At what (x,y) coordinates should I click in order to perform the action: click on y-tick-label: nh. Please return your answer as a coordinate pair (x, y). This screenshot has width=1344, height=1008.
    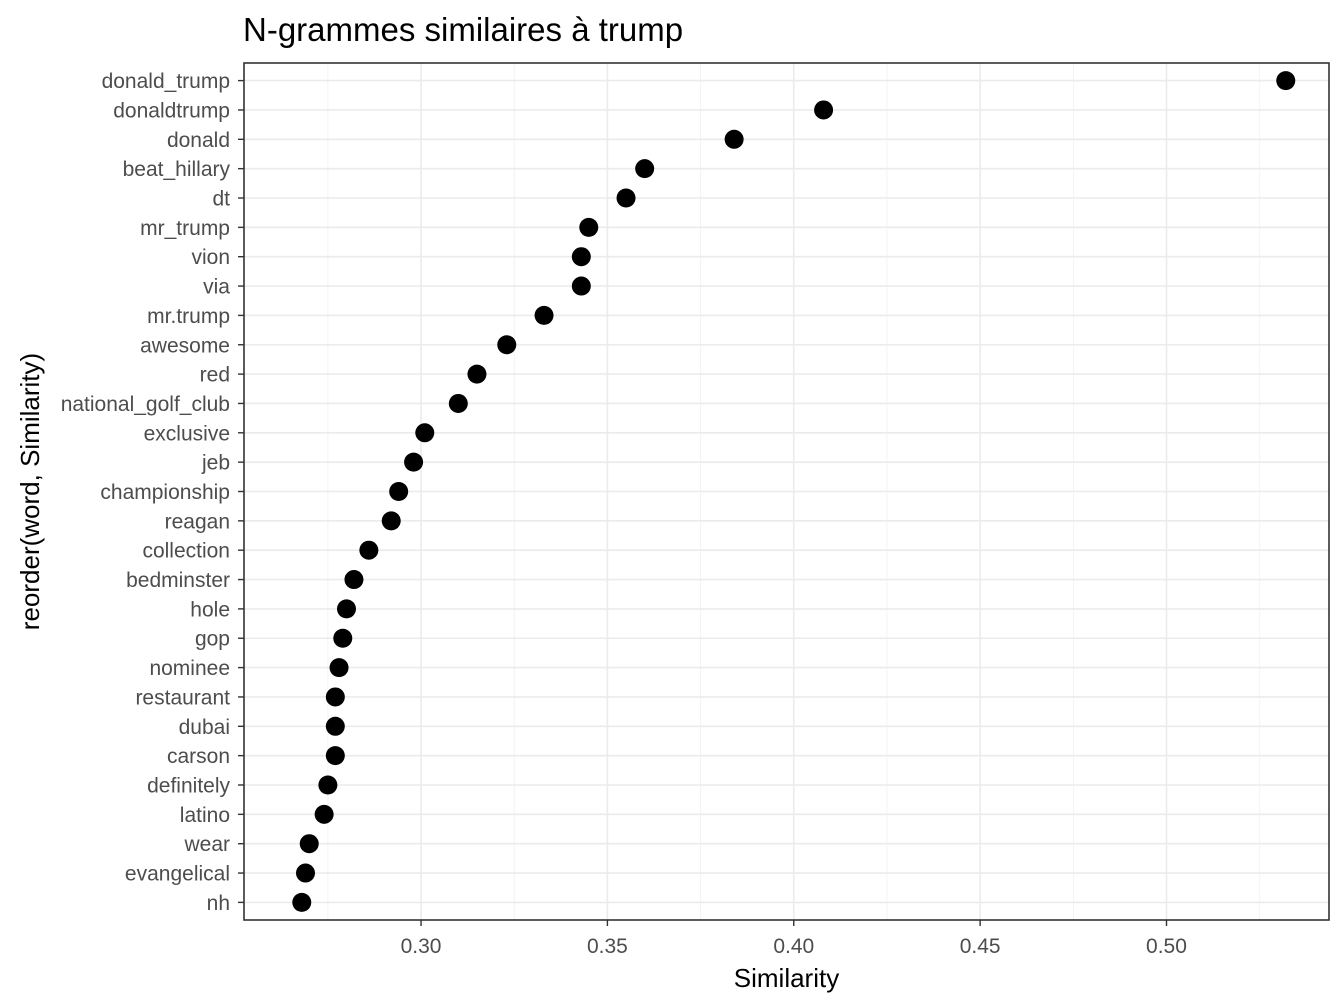
    Looking at the image, I should click on (218, 903).